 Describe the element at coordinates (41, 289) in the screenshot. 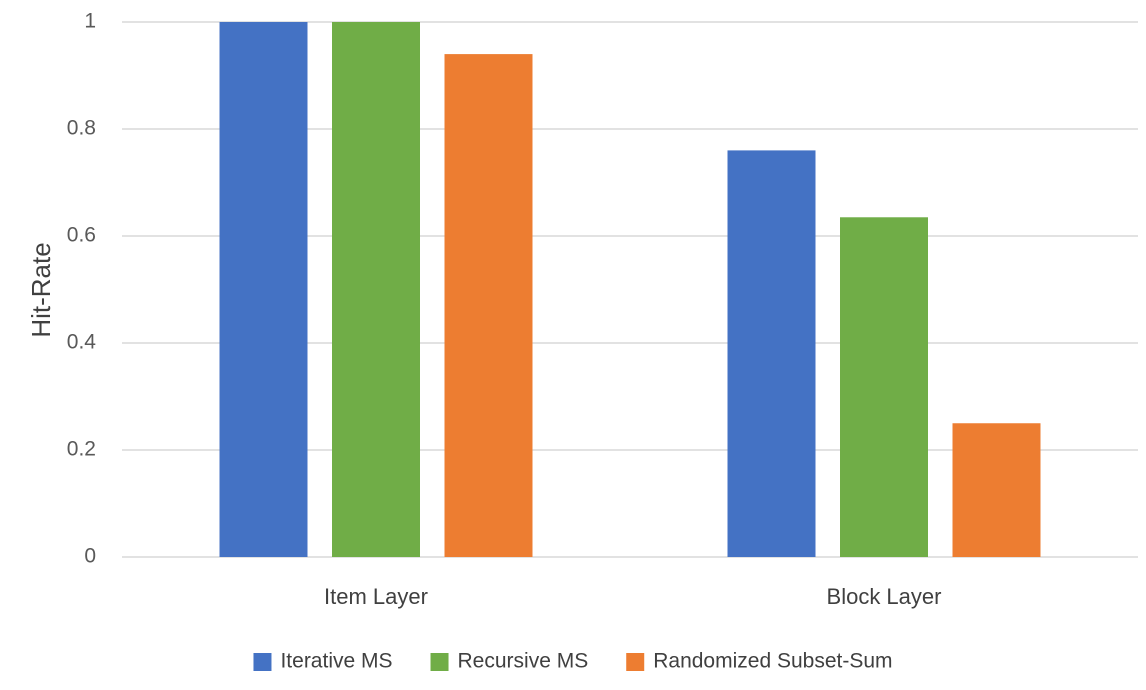

I see `y-axis-title: Hit-Rate` at that location.